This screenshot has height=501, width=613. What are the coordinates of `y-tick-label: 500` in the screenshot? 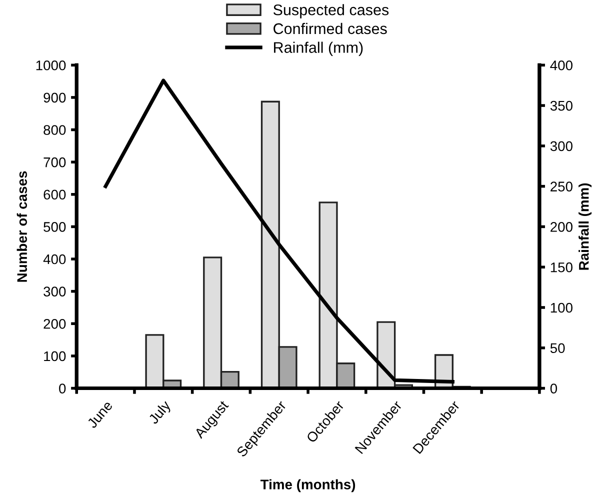 It's located at (55, 227).